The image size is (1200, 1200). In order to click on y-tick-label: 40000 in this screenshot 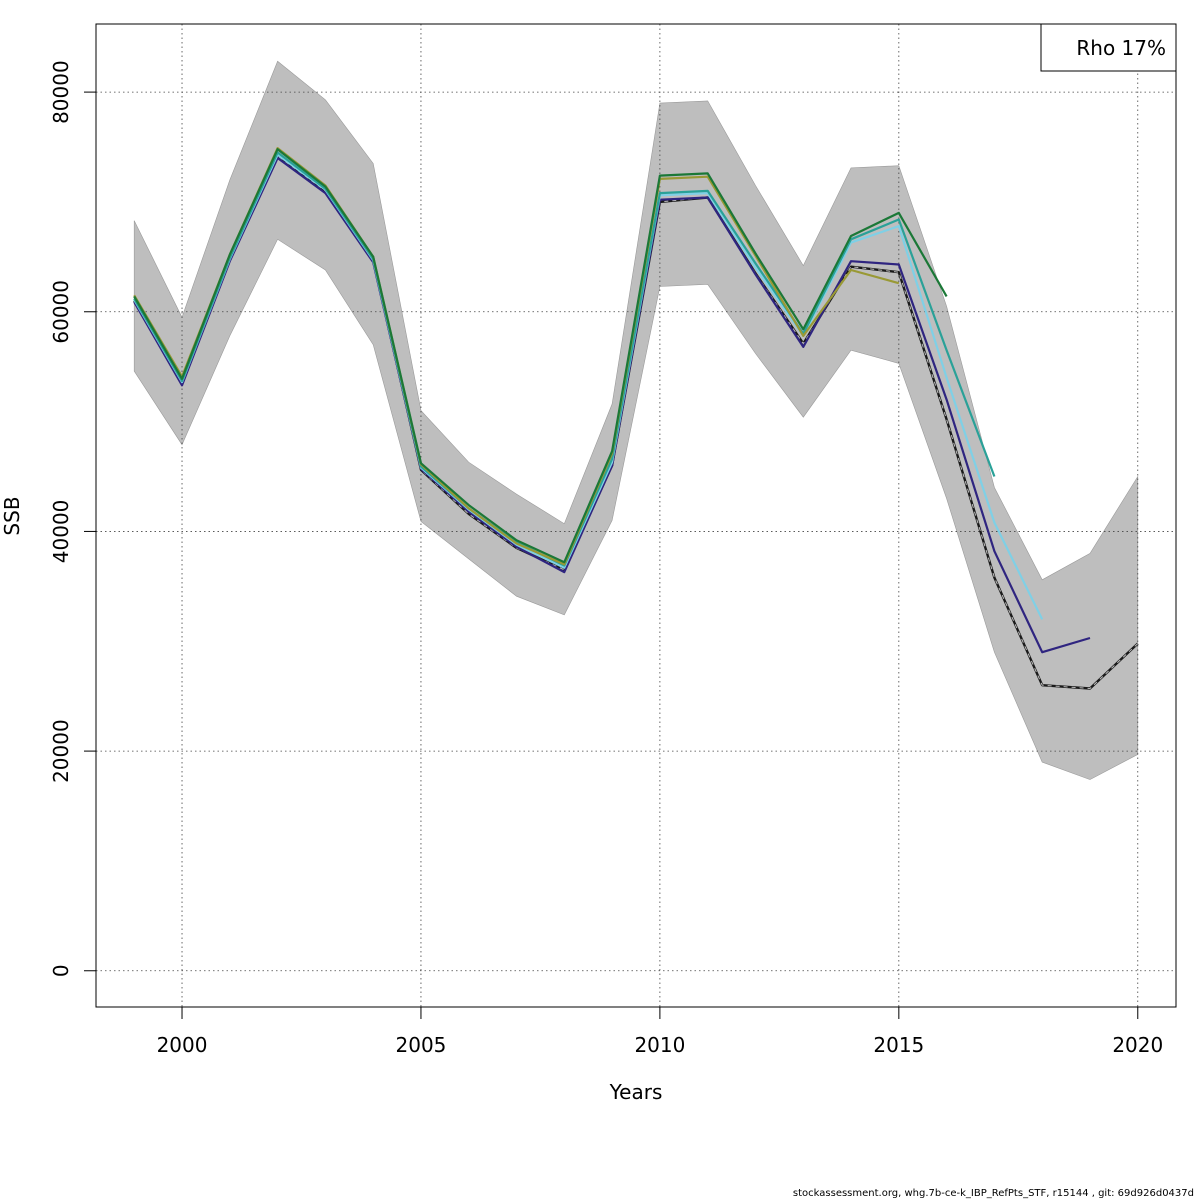, I will do `click(61, 532)`.